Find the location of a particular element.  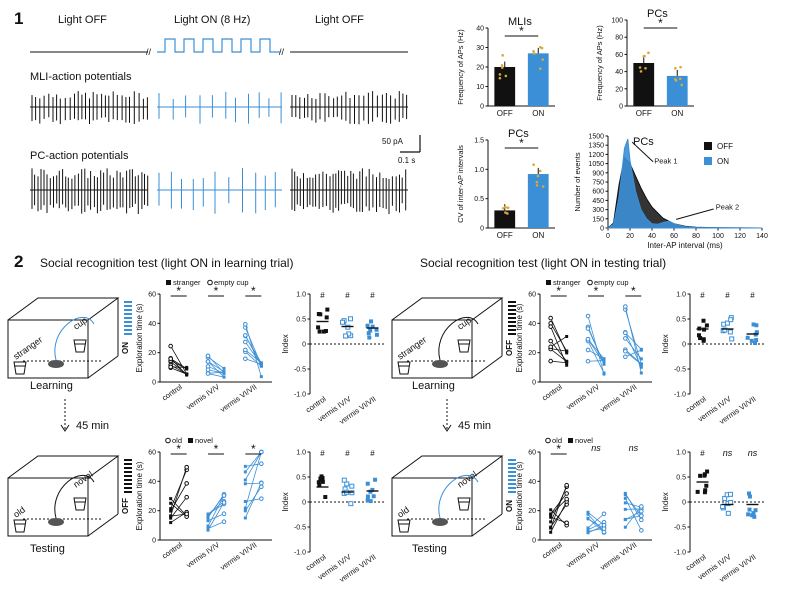

y-tick-label: 40 is located at coordinates (532, 482).